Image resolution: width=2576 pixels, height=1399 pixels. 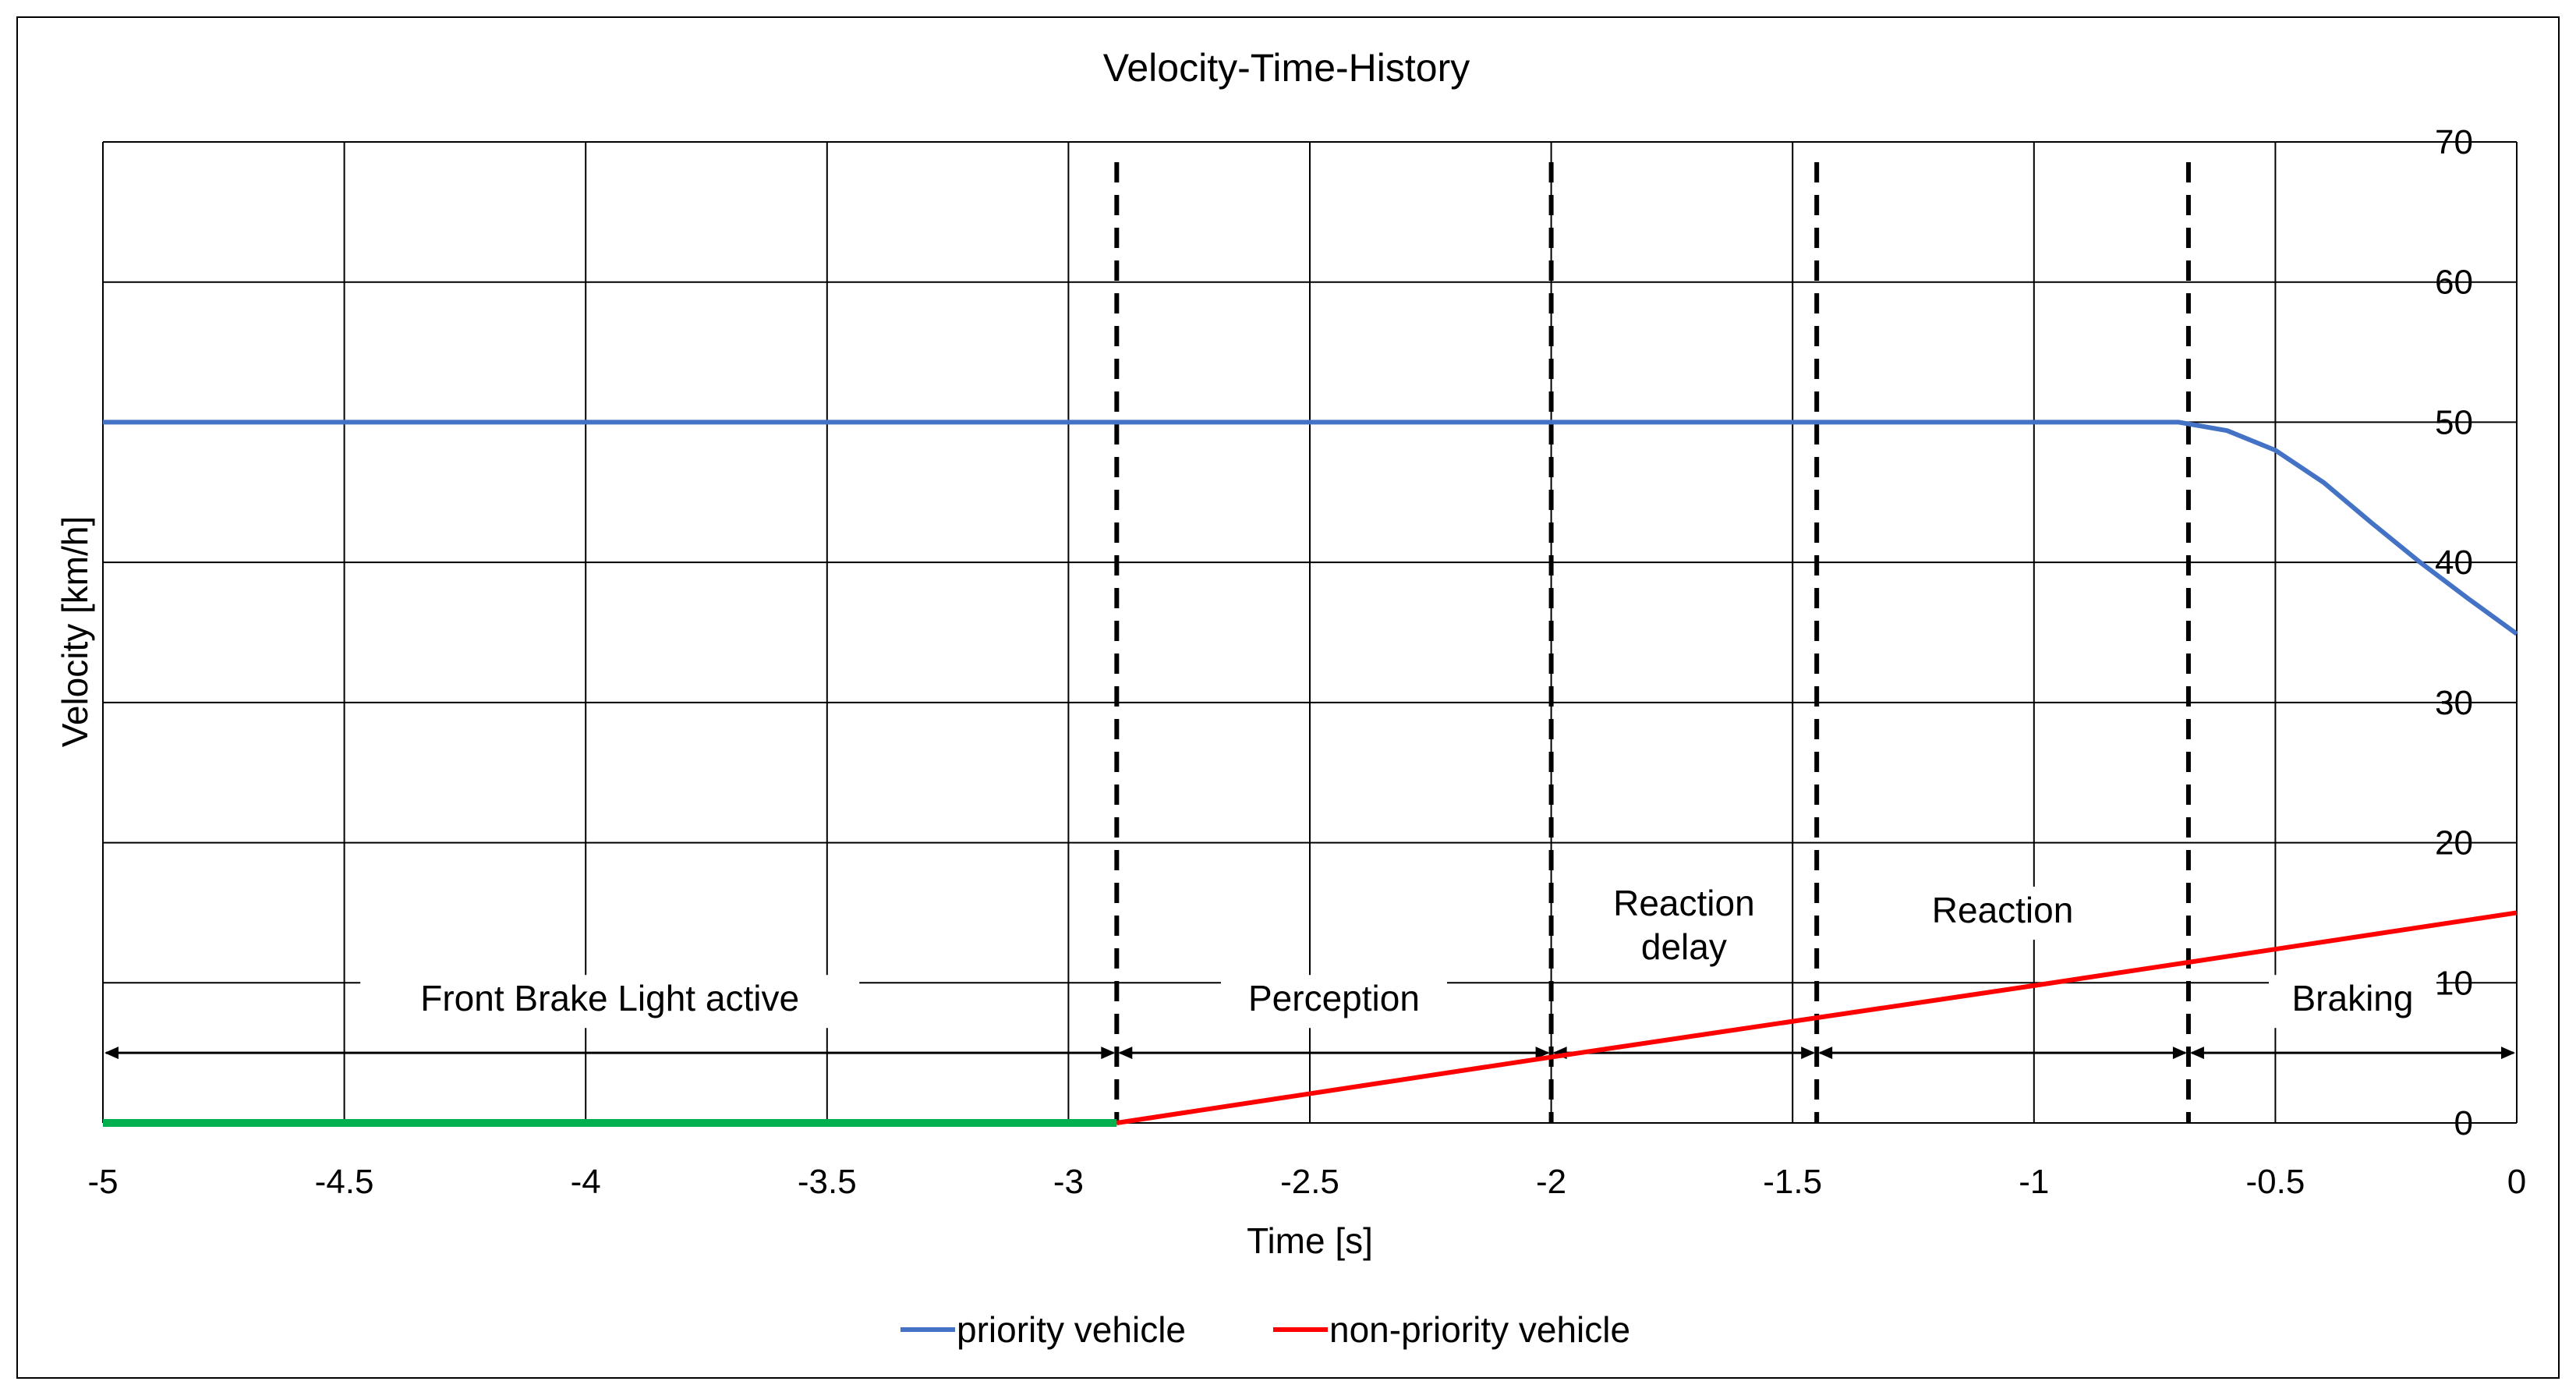 What do you see at coordinates (2516, 1182) in the screenshot?
I see `x-tick-label-10: 0` at bounding box center [2516, 1182].